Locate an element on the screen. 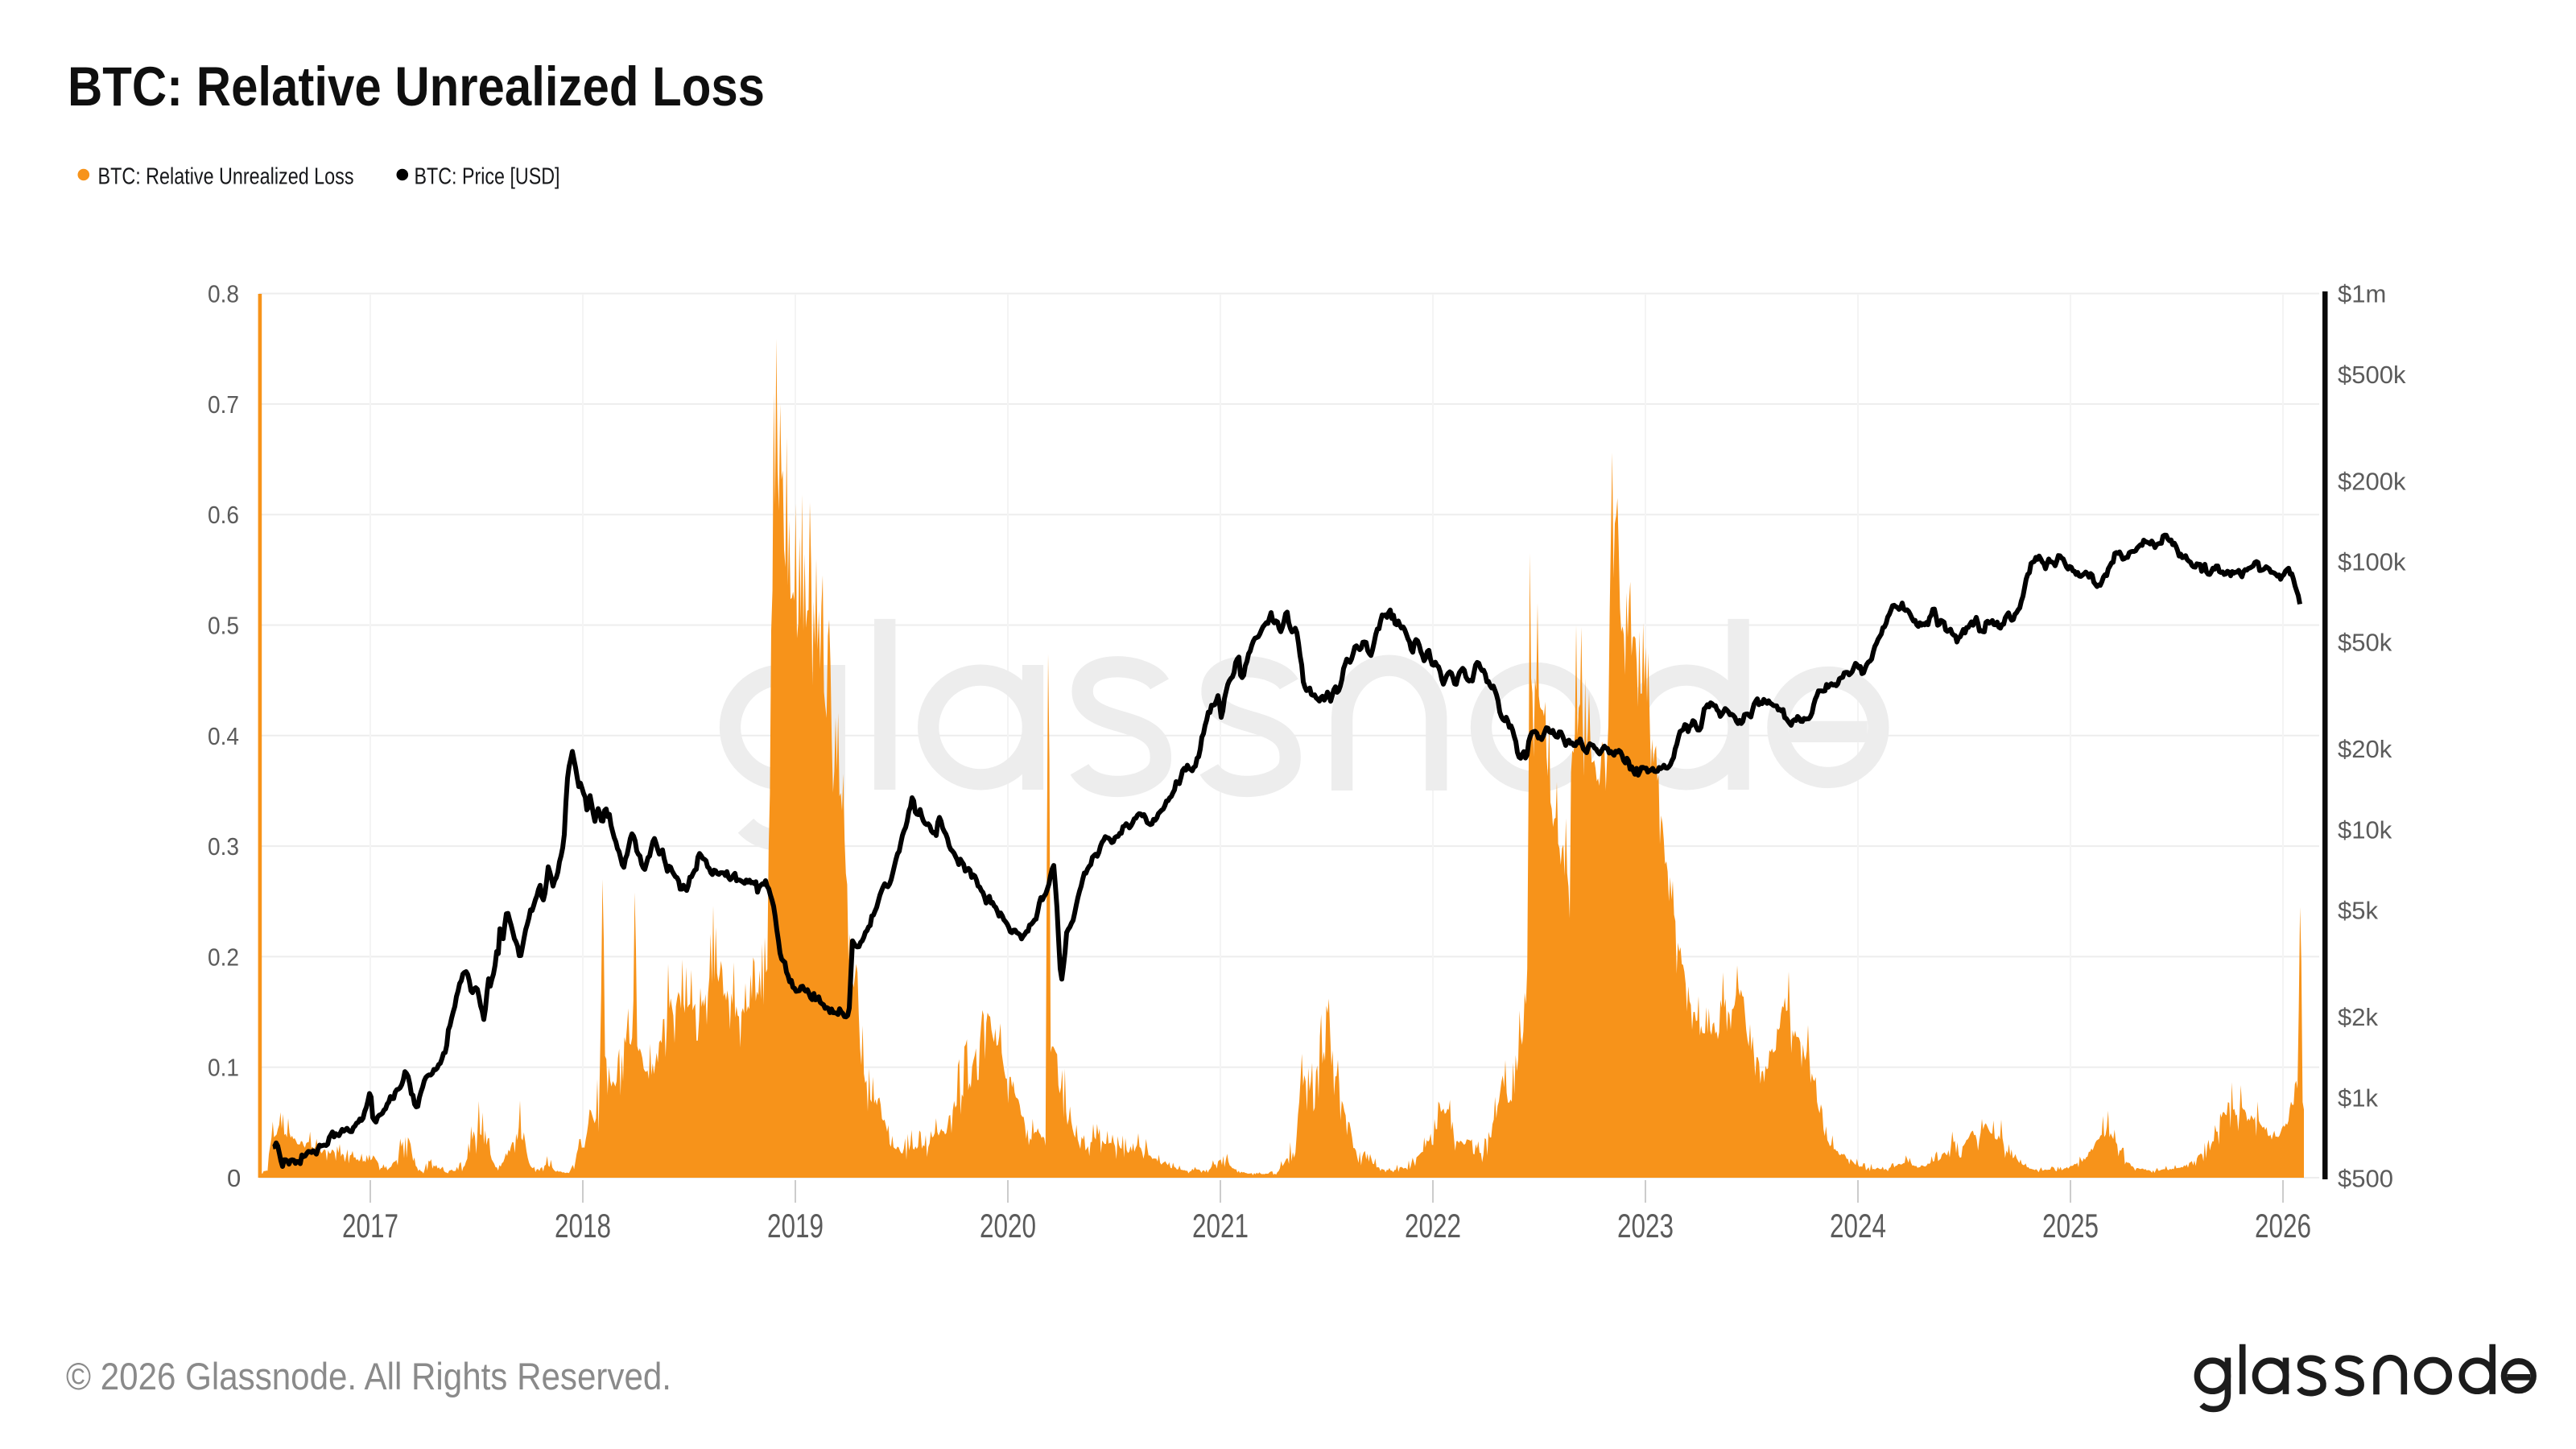  svg-text: $500k is located at coordinates (2372, 375).